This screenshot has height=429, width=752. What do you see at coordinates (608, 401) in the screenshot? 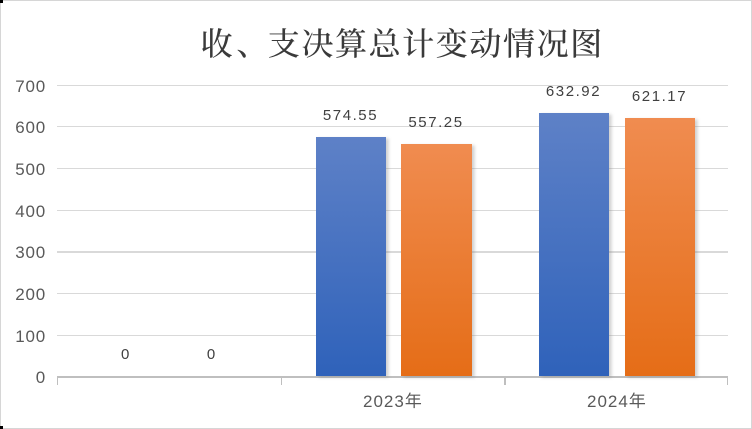
I see `svg-text: 2024` at bounding box center [608, 401].